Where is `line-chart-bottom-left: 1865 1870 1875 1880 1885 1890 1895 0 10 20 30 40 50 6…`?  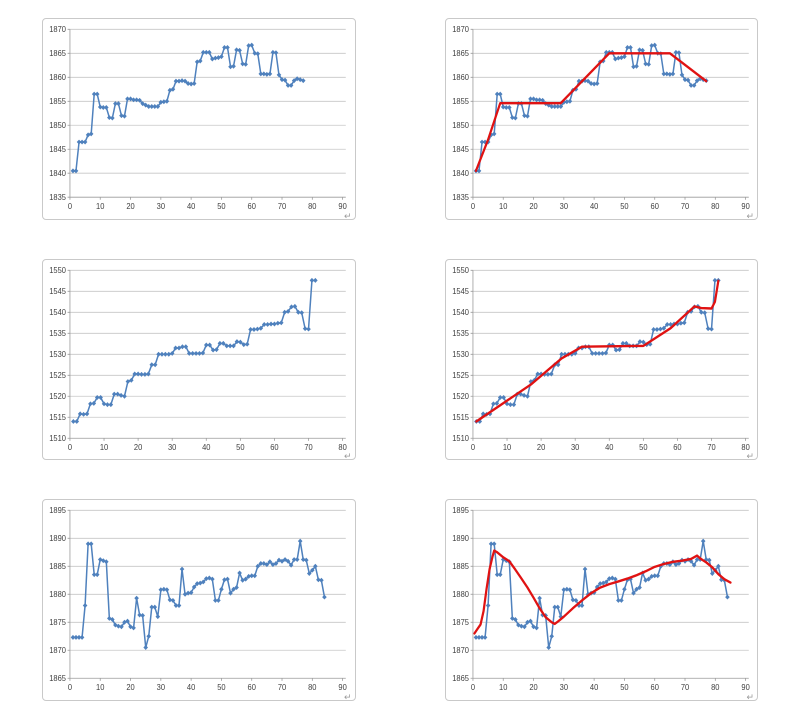
line-chart-bottom-left: 1865 1870 1875 1880 1885 1890 1895 0 10 20 30 40 50 6… is located at coordinates (198, 599).